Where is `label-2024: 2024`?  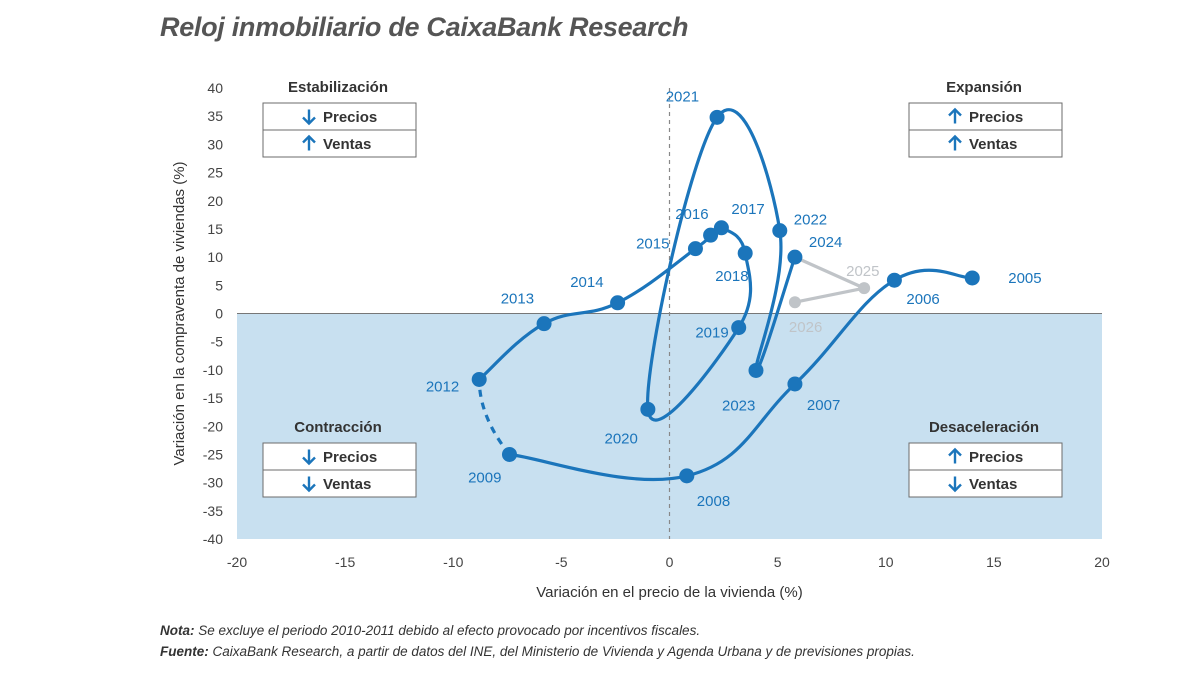 label-2024: 2024 is located at coordinates (825, 242).